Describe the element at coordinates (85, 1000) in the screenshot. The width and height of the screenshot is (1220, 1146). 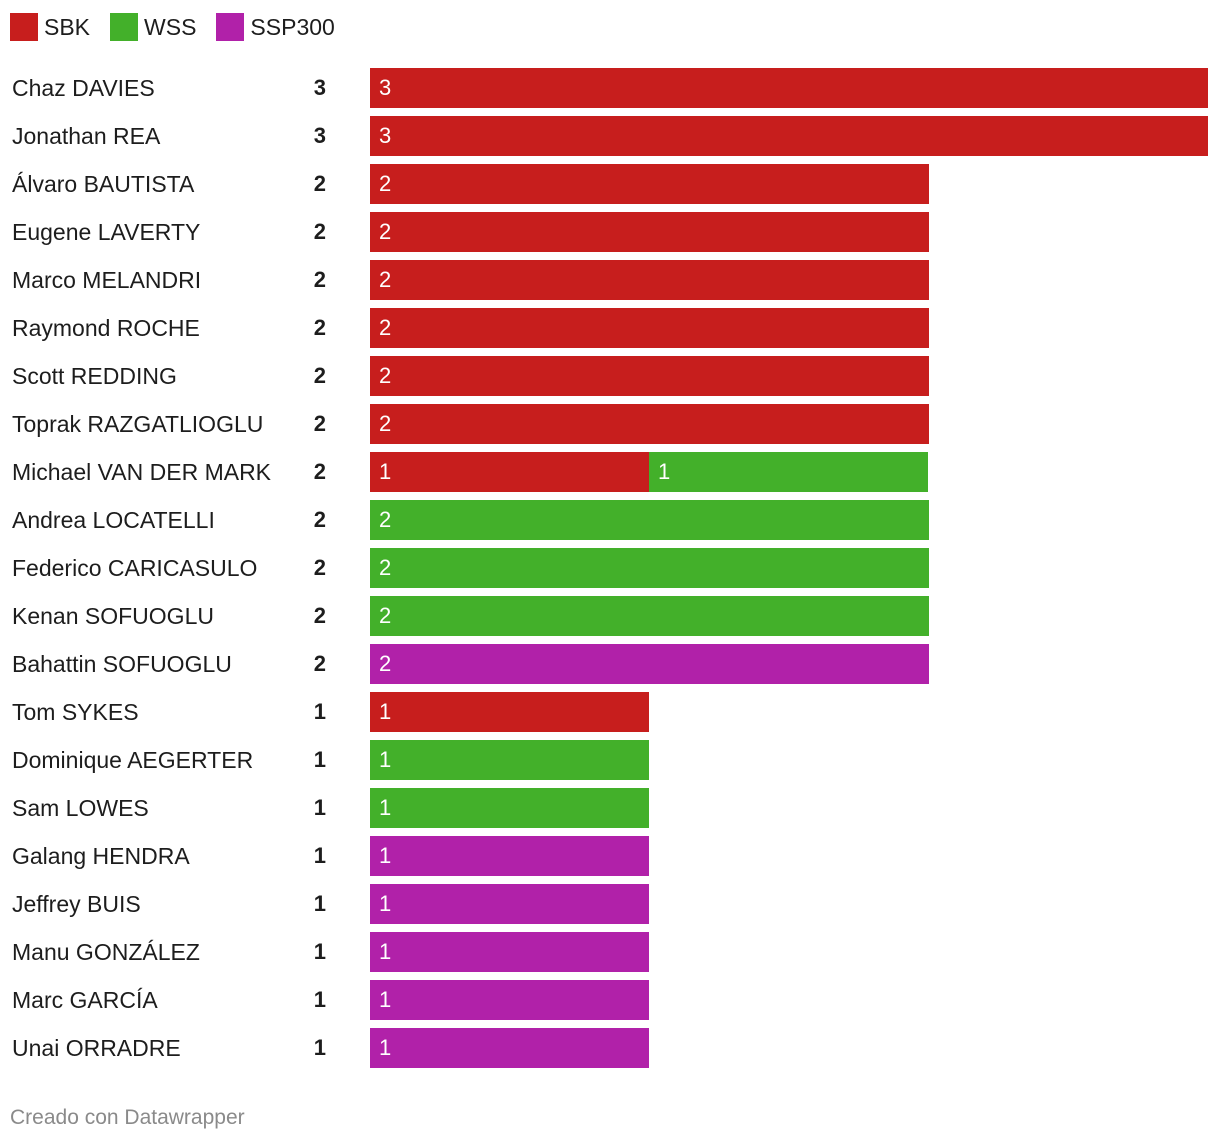
I see `row-label: Marc GARCÍA` at that location.